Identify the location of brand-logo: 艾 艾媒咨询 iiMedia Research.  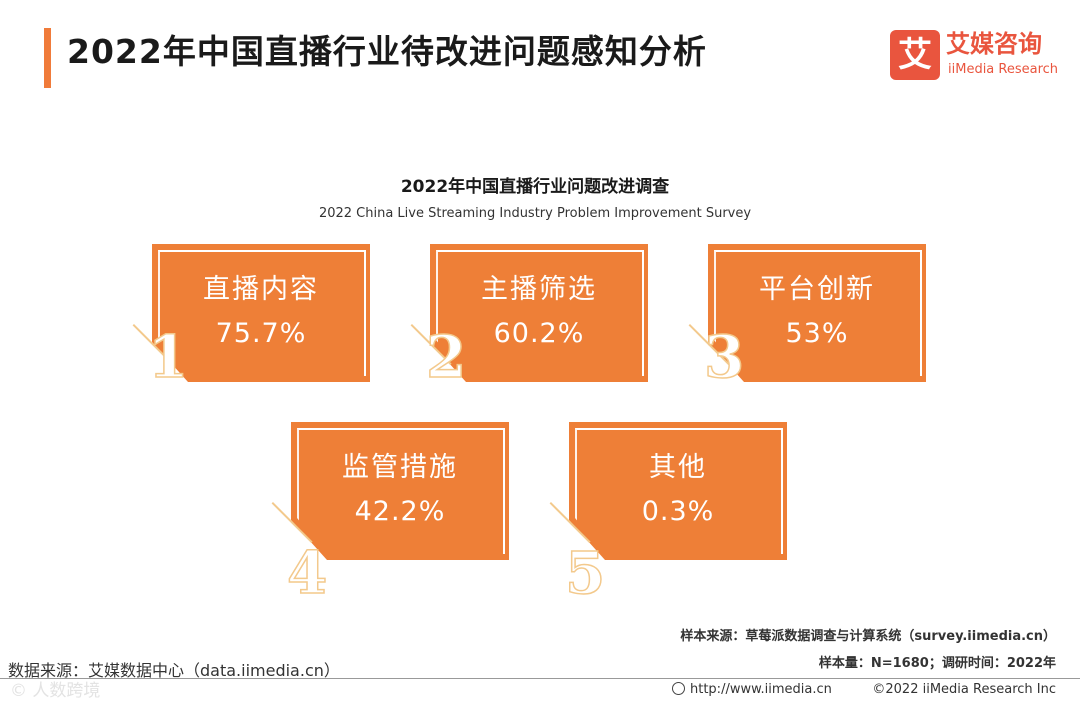
(977, 55).